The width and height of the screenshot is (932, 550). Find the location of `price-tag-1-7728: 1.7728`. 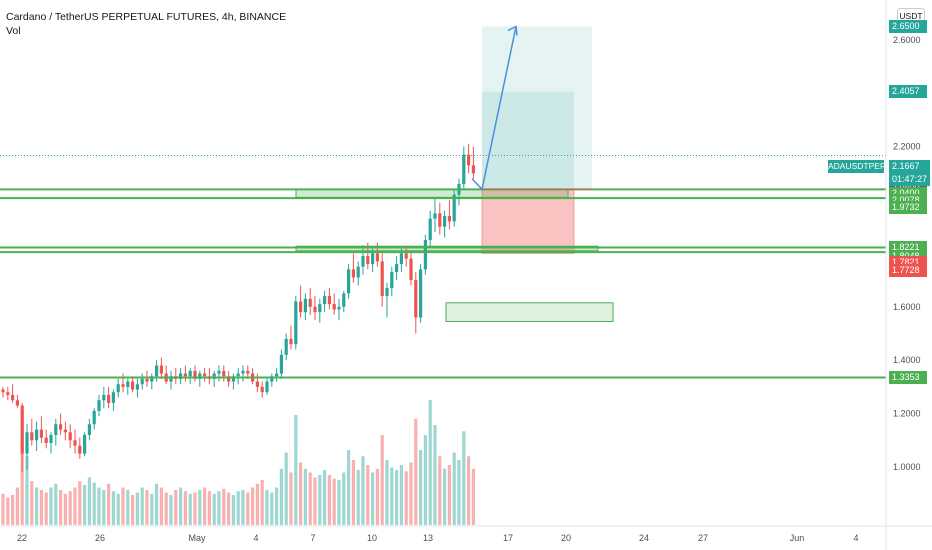

price-tag-1-7728: 1.7728 is located at coordinates (908, 270).